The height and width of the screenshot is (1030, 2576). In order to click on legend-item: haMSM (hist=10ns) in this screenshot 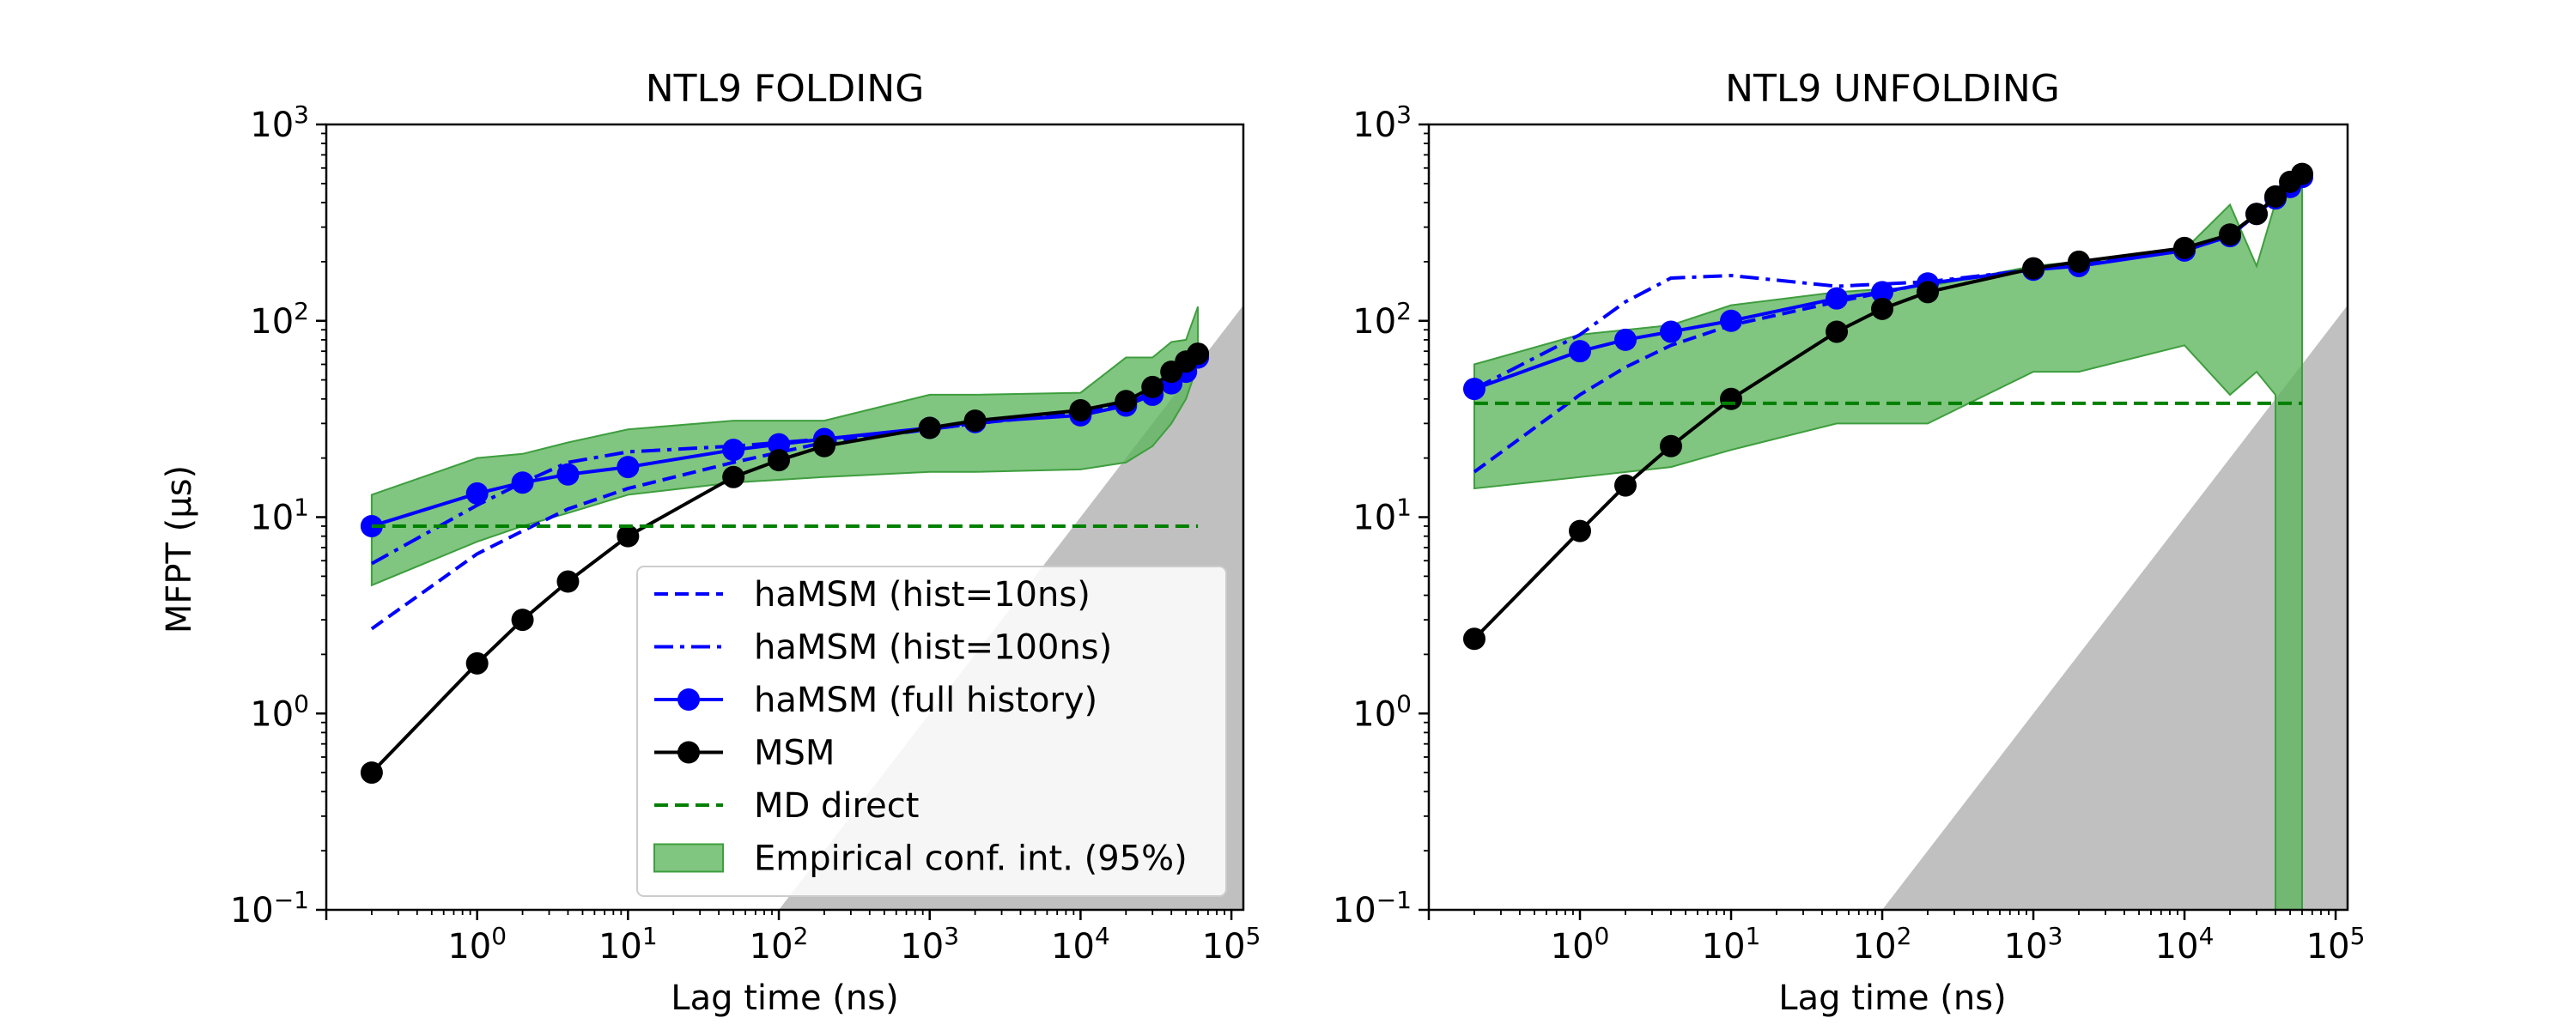, I will do `click(872, 595)`.